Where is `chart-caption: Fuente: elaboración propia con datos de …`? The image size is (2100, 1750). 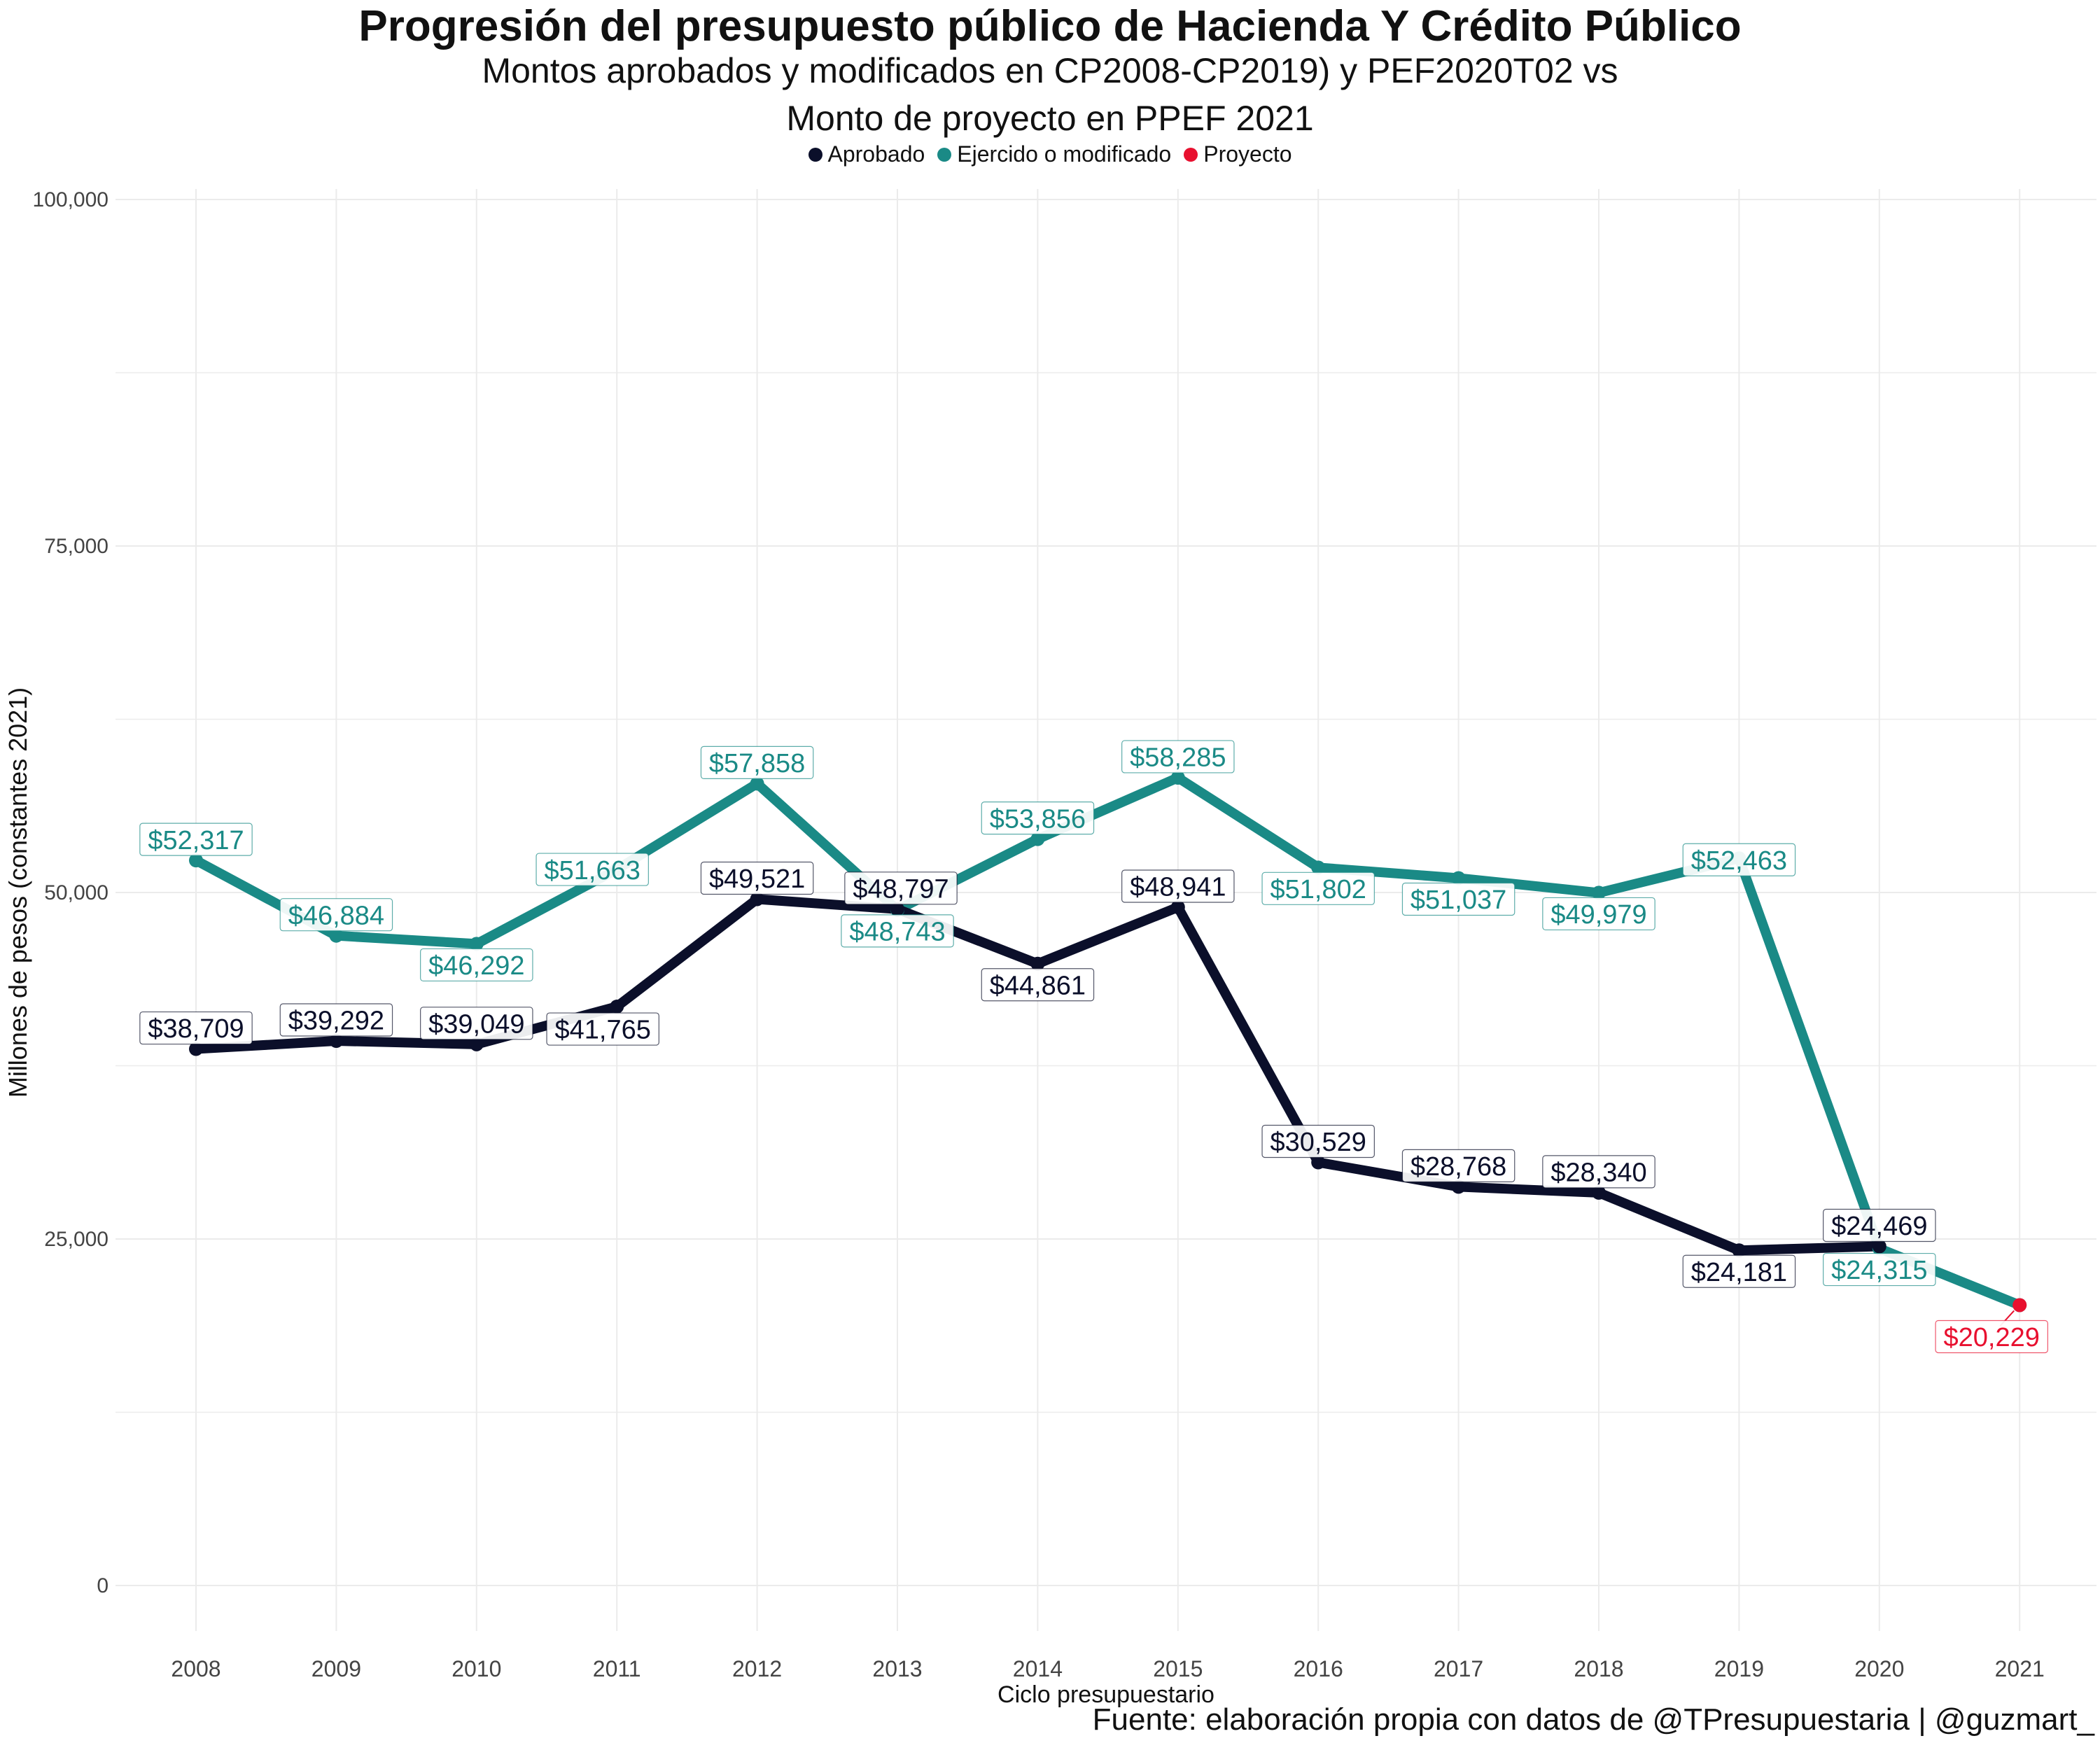
chart-caption: Fuente: elaboración propia con datos de … is located at coordinates (1593, 1719).